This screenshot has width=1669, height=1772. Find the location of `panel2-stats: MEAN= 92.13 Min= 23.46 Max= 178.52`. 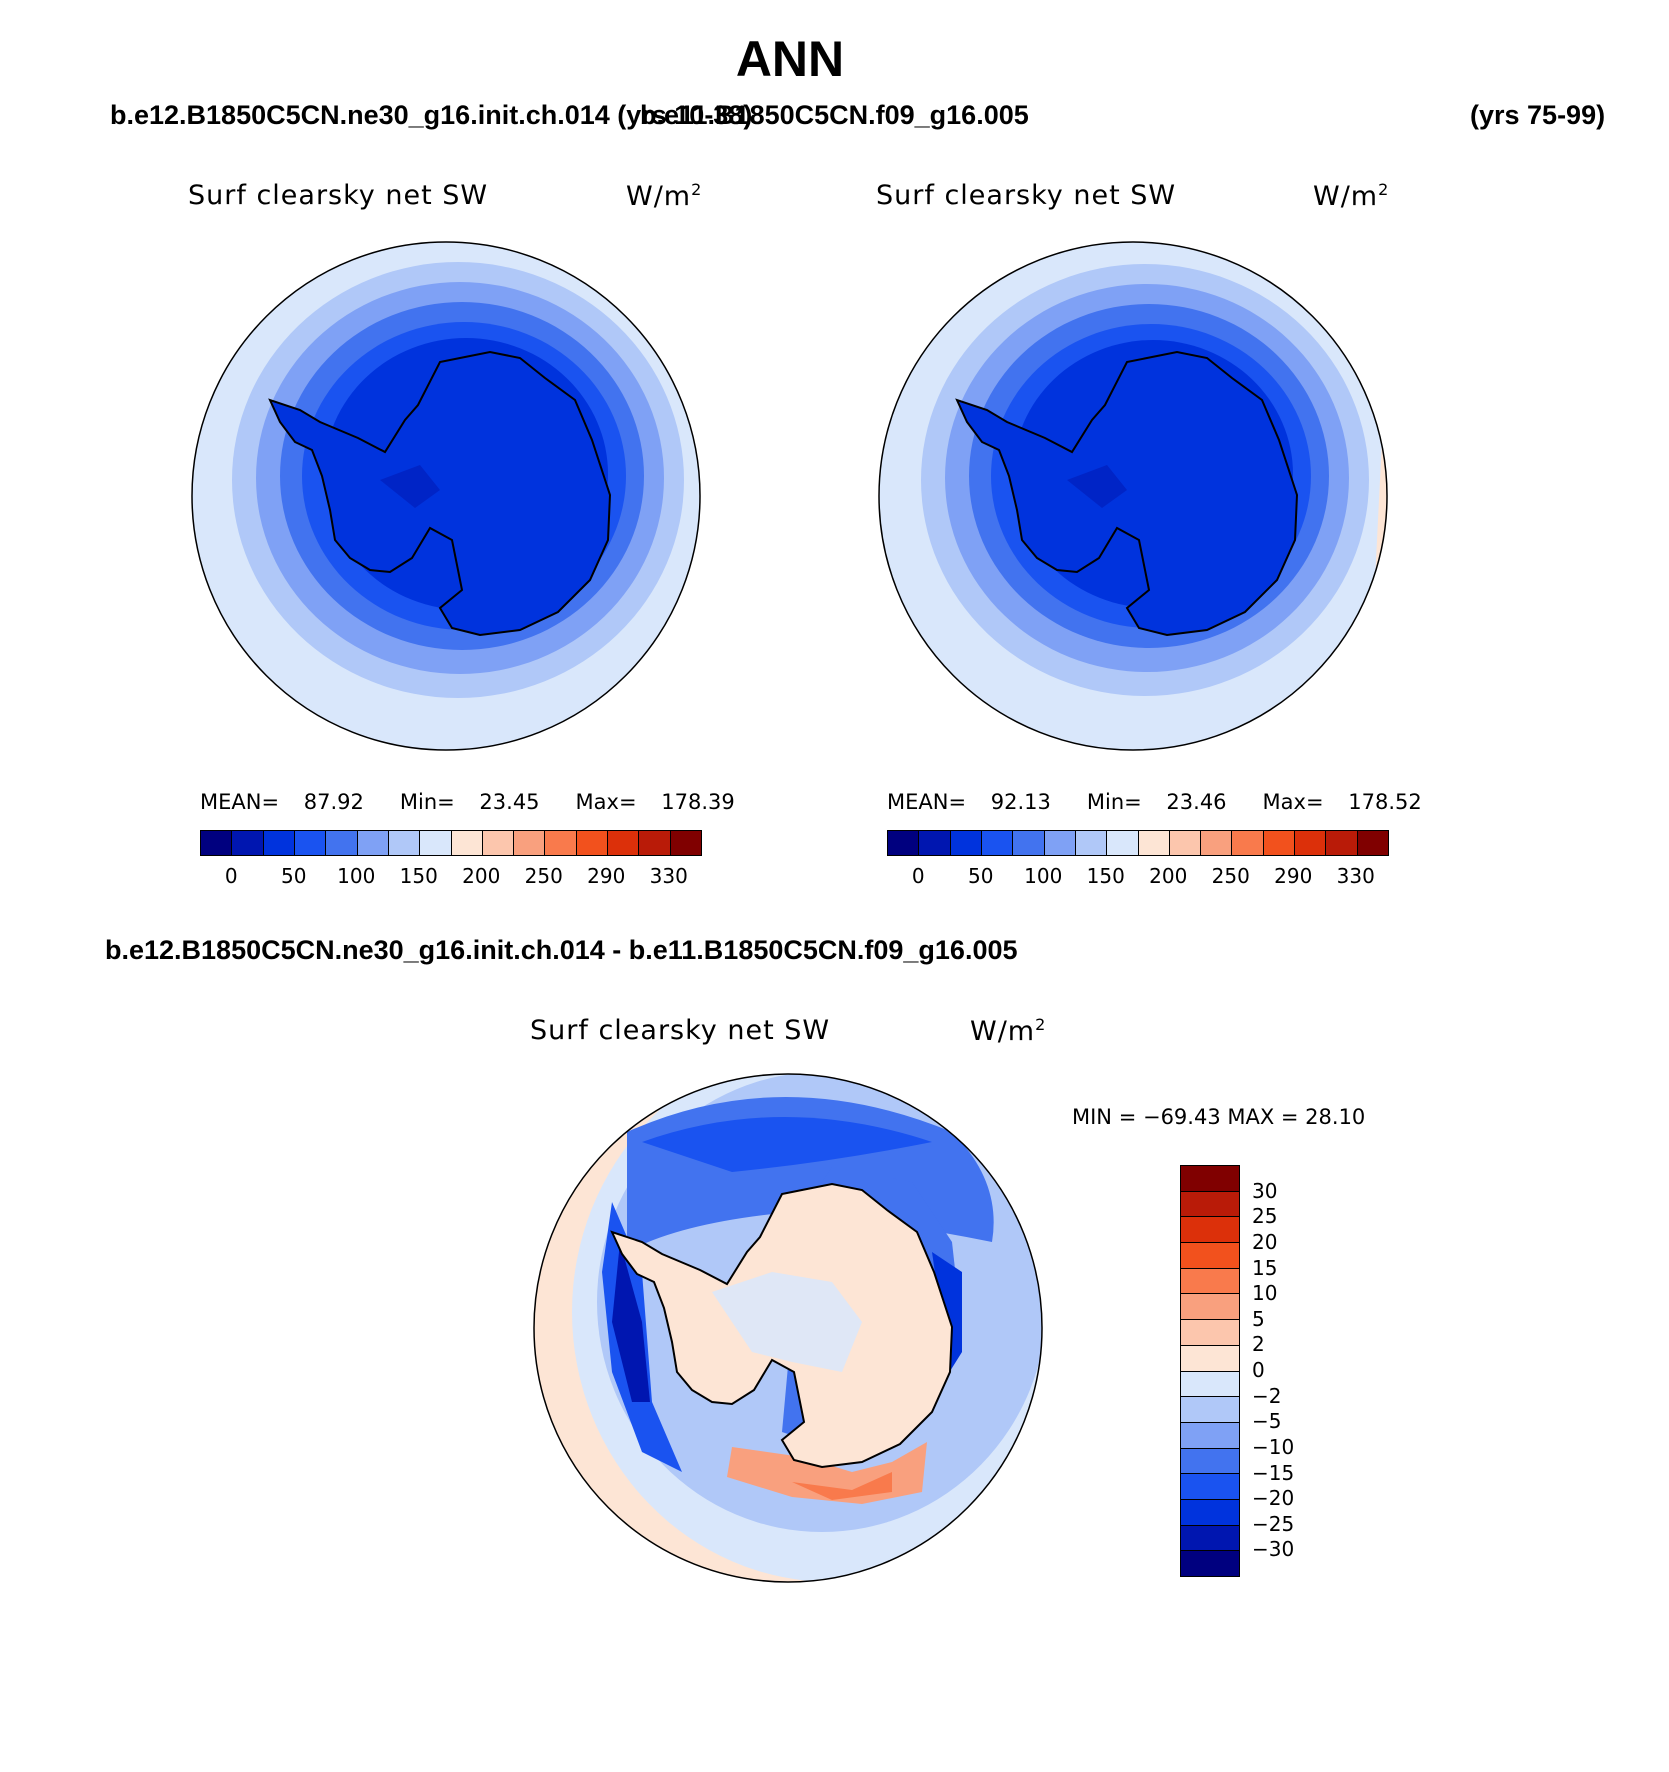

panel2-stats: MEAN= 92.13 Min= 23.46 Max= 178.52 is located at coordinates (1154, 802).